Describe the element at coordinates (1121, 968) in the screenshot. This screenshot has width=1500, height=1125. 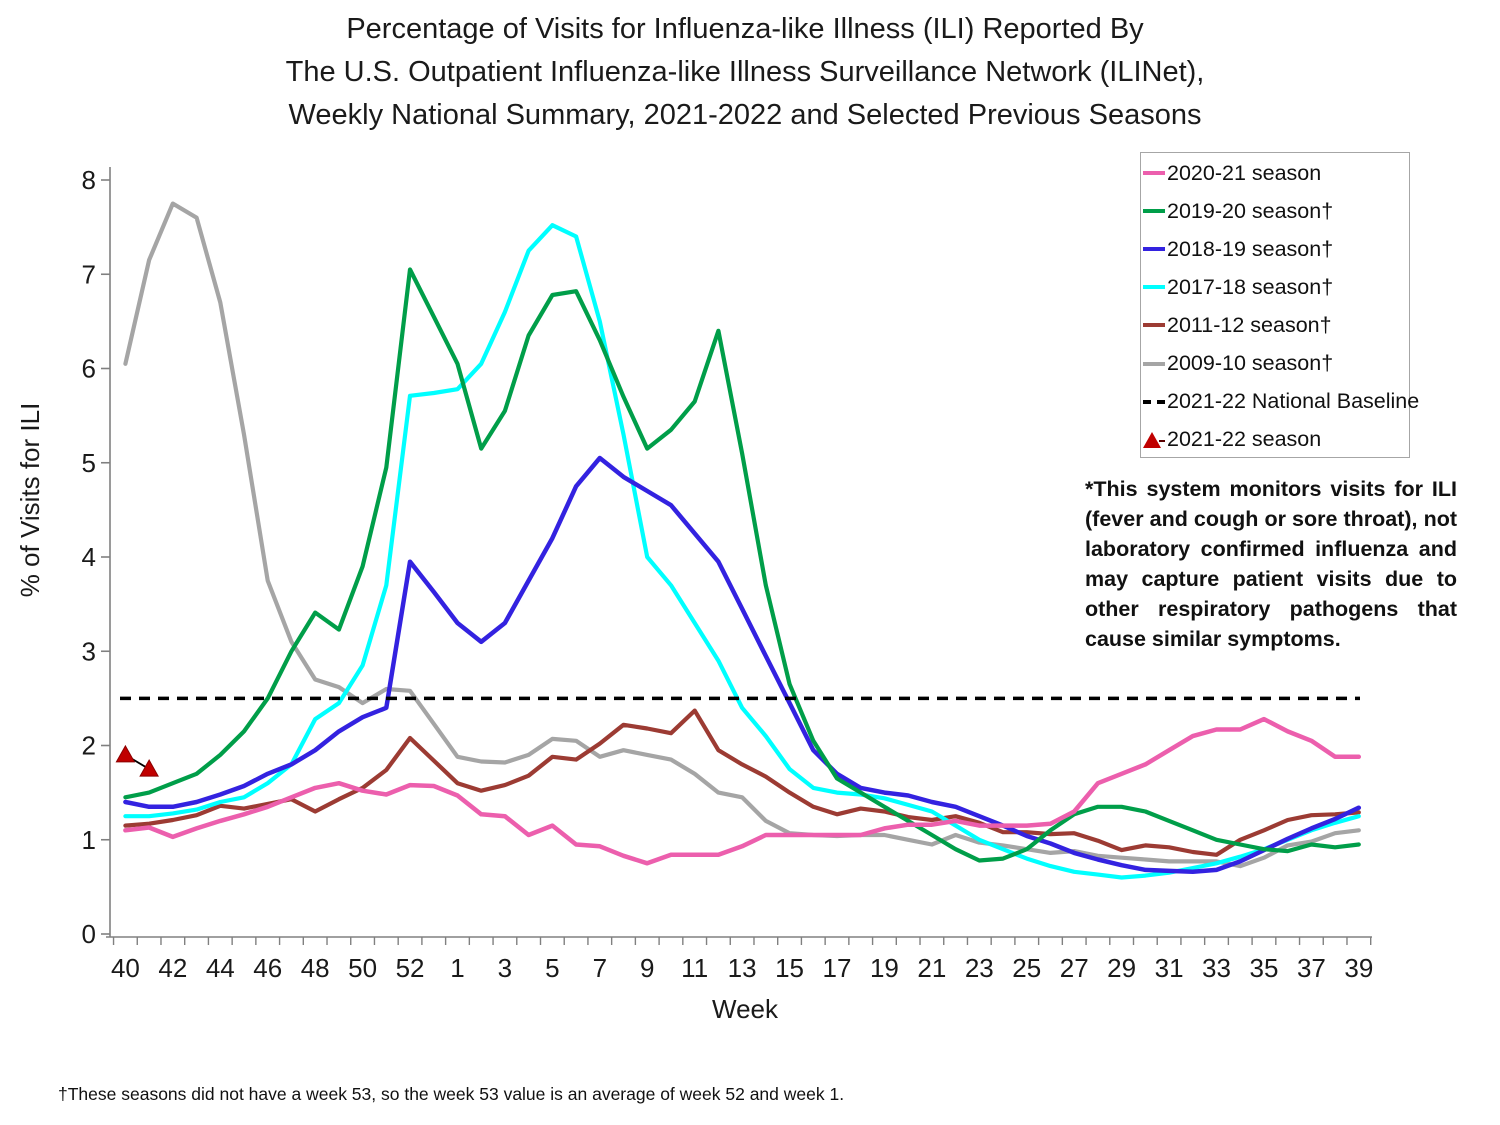
I see `x-tick-label: 29` at that location.